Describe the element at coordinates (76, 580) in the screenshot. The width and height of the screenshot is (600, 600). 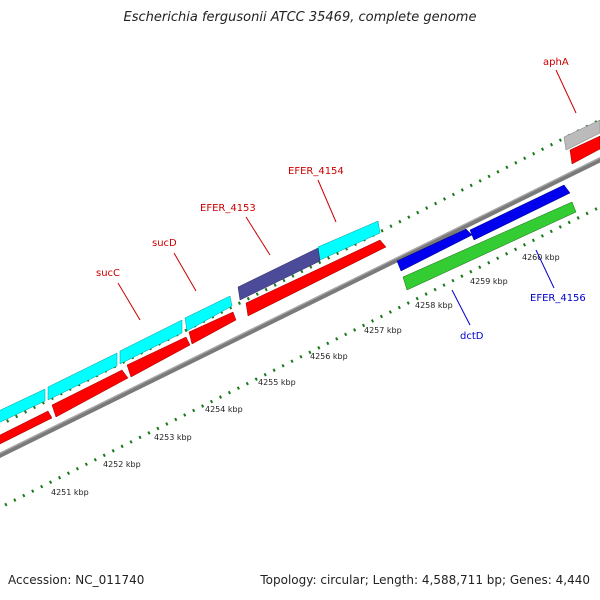
I see `accession-label: Accession: NC_011740` at that location.